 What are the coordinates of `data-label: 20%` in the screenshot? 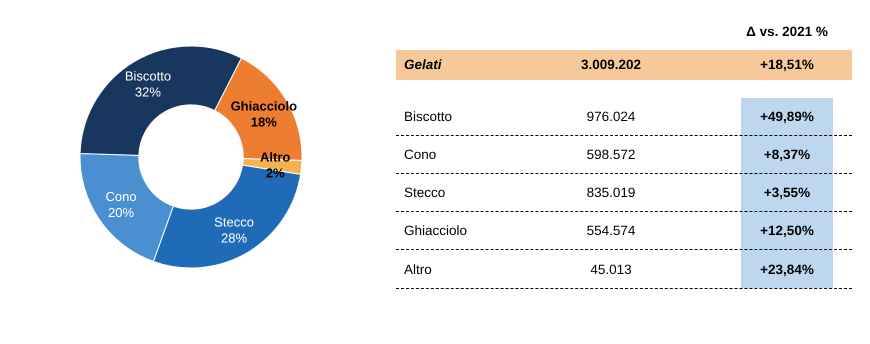 It's located at (121, 212).